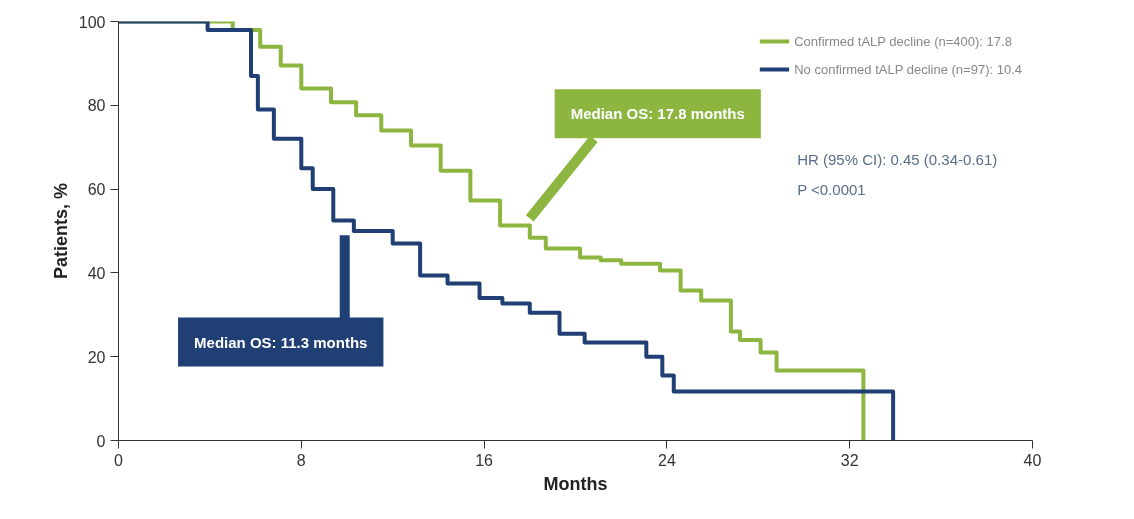 This screenshot has height=519, width=1134. I want to click on x-tick-label: 40, so click(1032, 460).